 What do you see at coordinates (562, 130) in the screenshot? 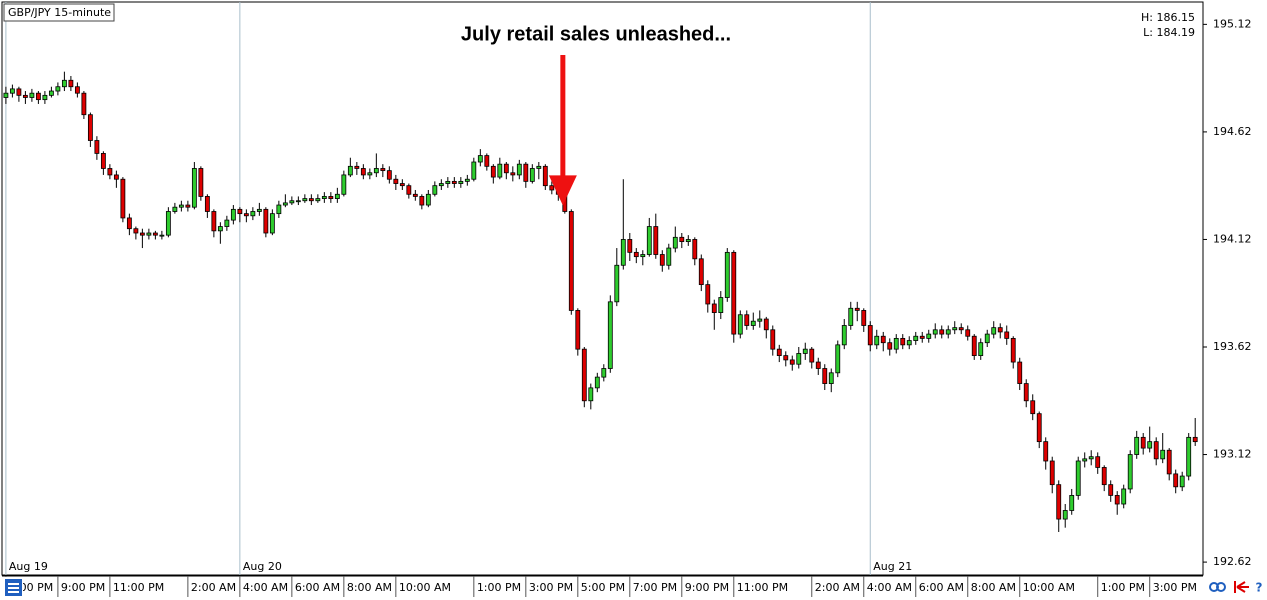
I see `annotation-arrow` at bounding box center [562, 130].